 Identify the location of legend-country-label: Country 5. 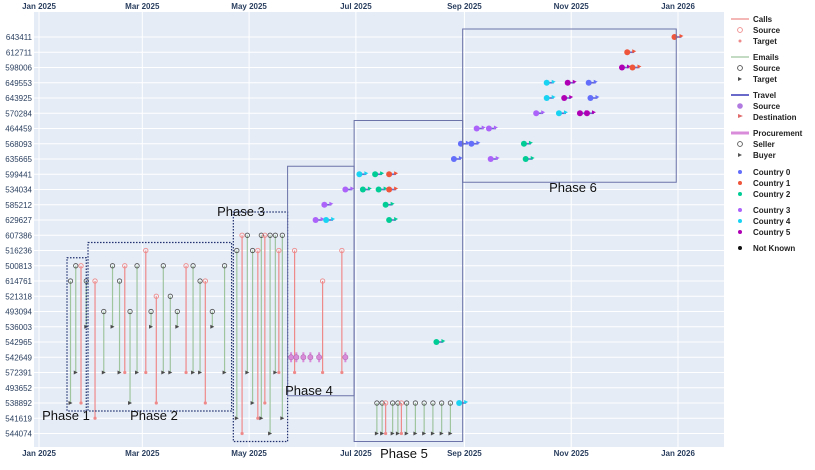
(772, 232).